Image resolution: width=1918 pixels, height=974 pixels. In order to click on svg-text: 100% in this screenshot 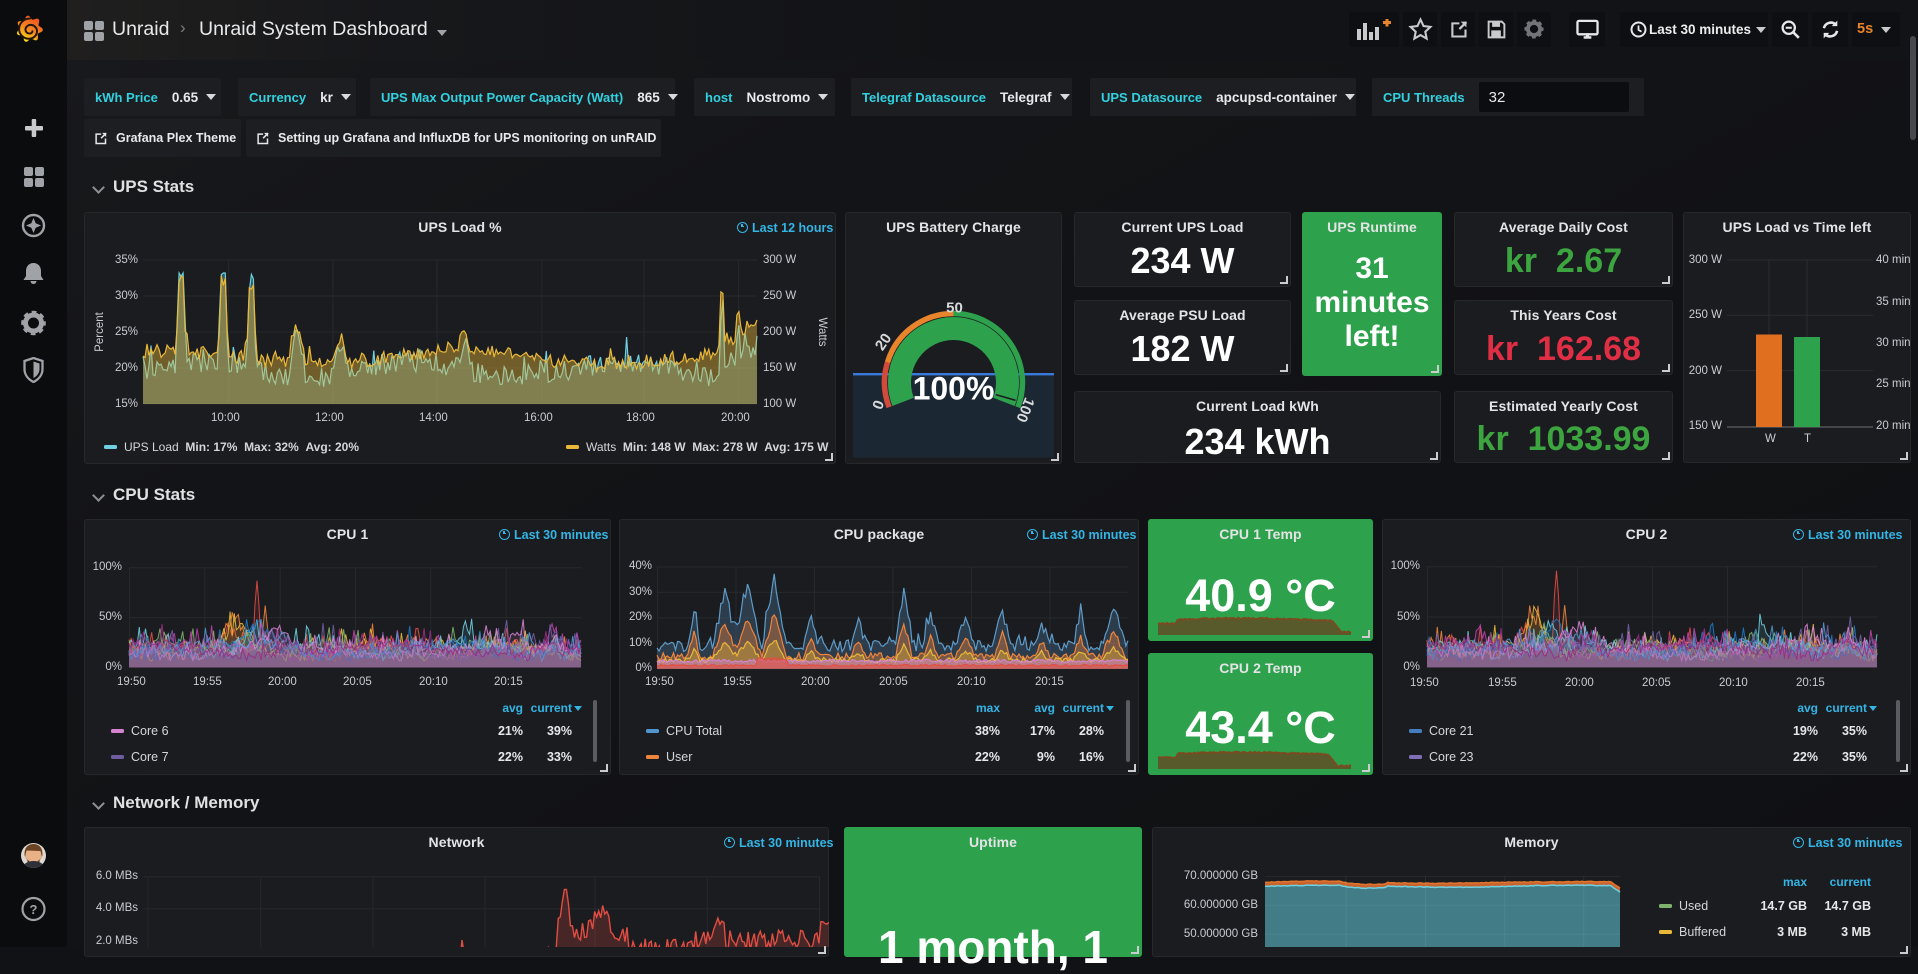, I will do `click(954, 389)`.